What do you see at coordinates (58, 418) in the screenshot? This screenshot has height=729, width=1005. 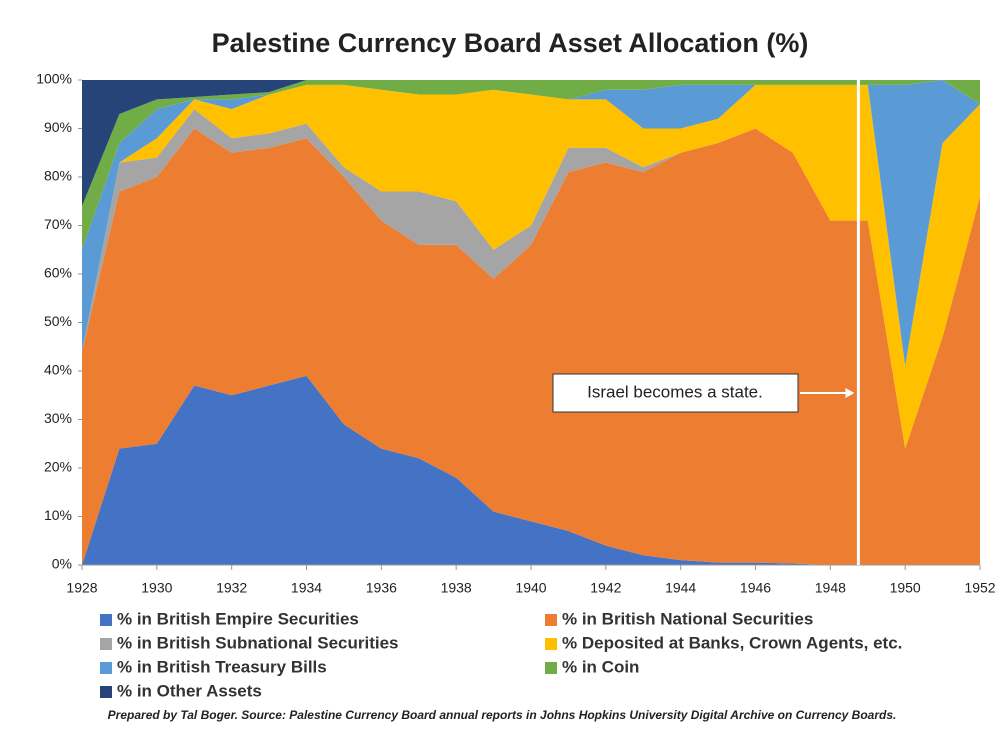 I see `y-tick-label: 30%` at bounding box center [58, 418].